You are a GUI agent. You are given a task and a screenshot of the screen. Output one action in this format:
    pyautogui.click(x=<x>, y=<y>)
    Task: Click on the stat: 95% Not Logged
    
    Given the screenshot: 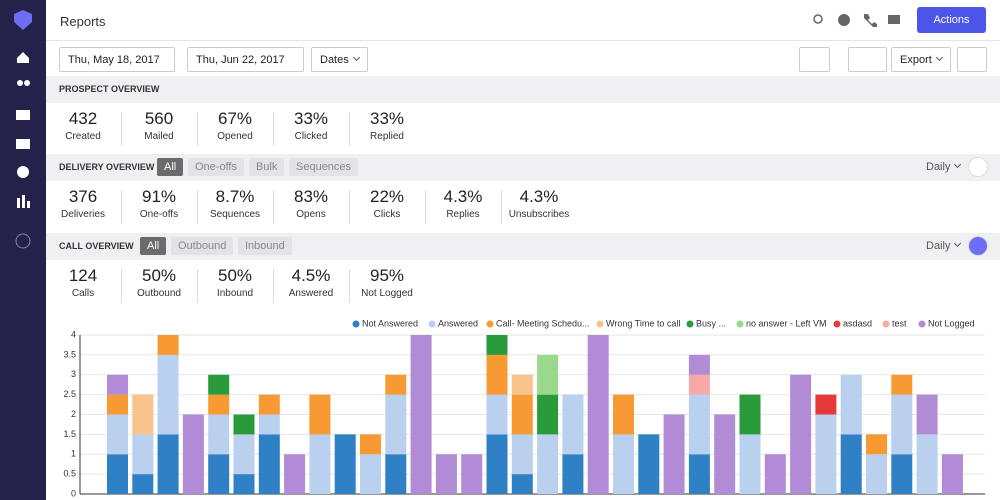 What is the action you would take?
    pyautogui.click(x=387, y=282)
    